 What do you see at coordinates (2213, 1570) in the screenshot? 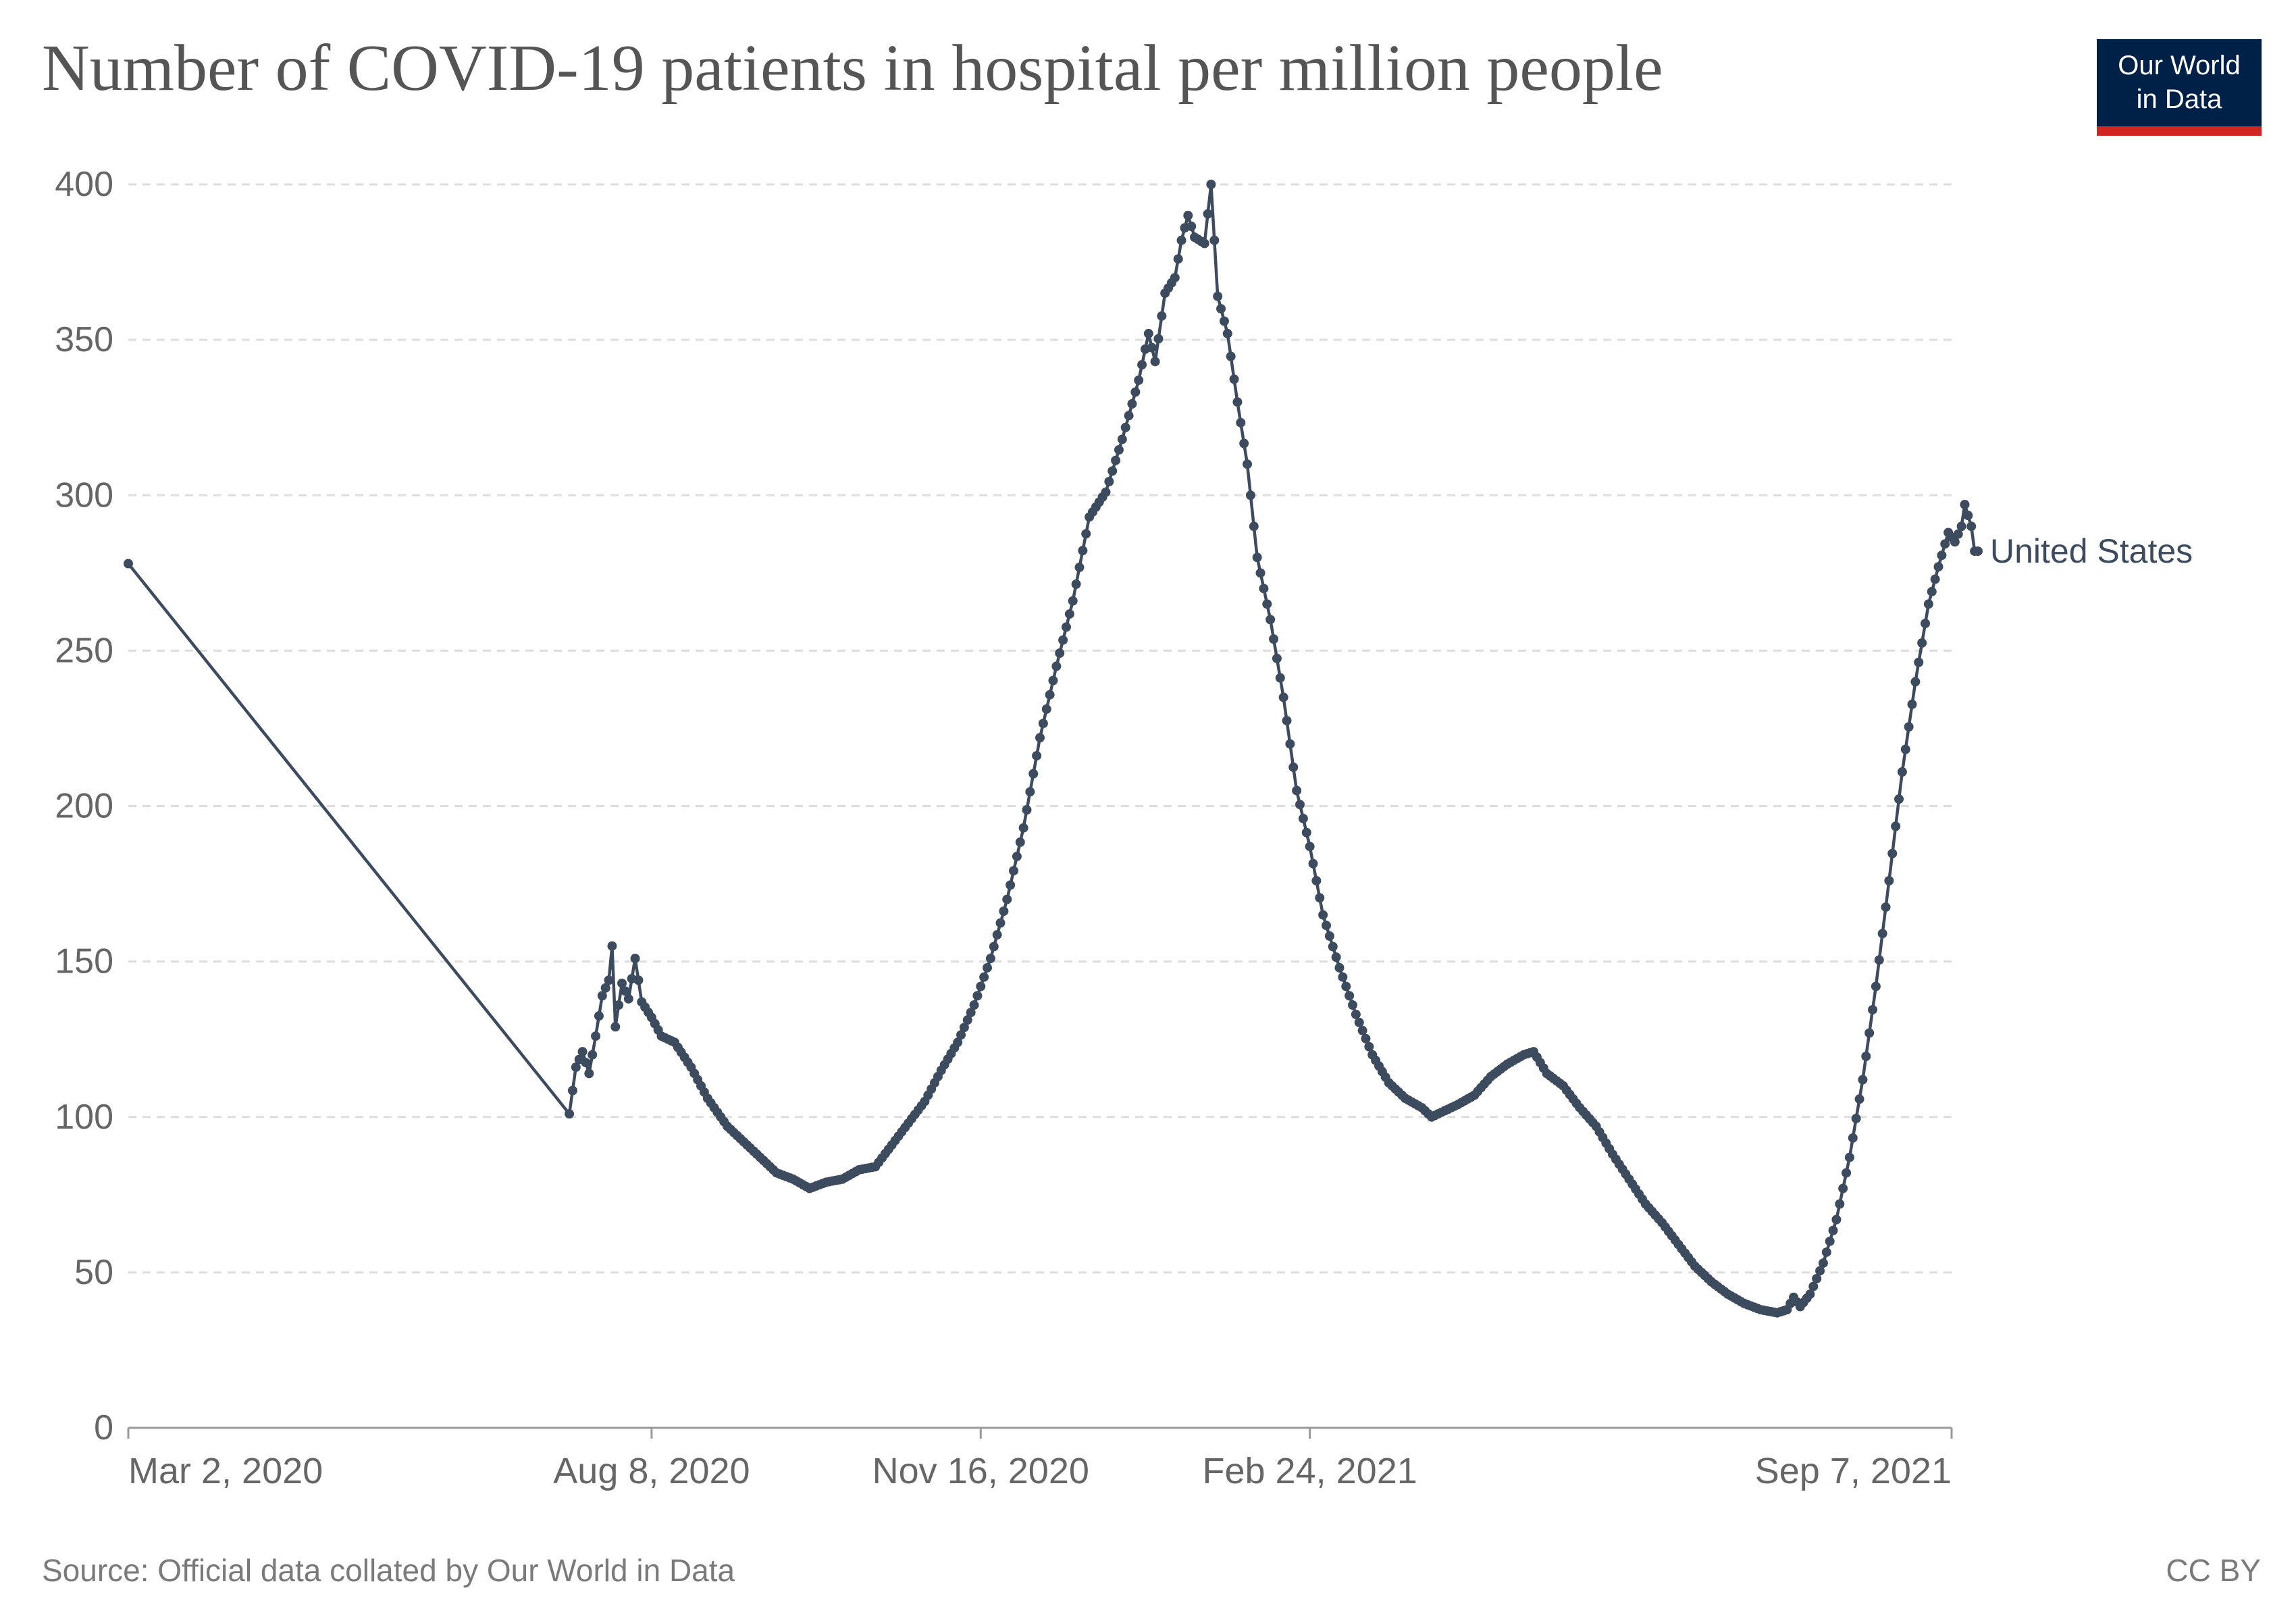
I see `license-link: CC BY` at bounding box center [2213, 1570].